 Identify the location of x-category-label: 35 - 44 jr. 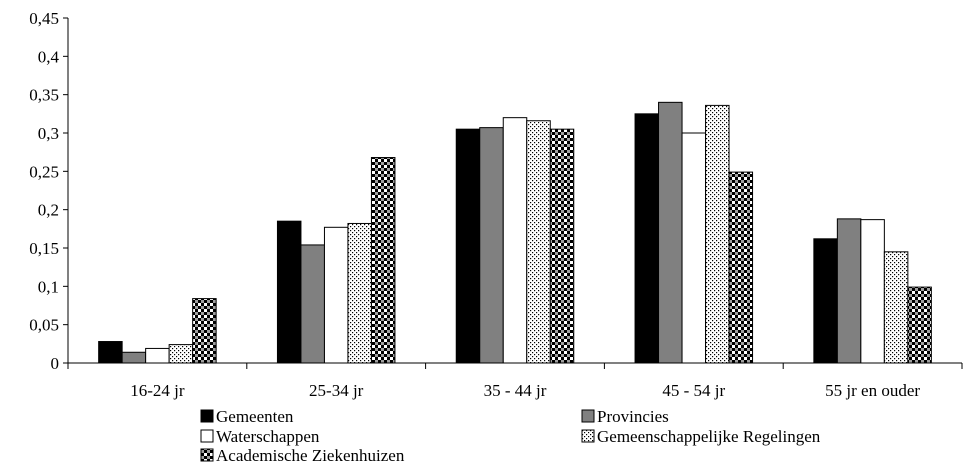
(515, 390).